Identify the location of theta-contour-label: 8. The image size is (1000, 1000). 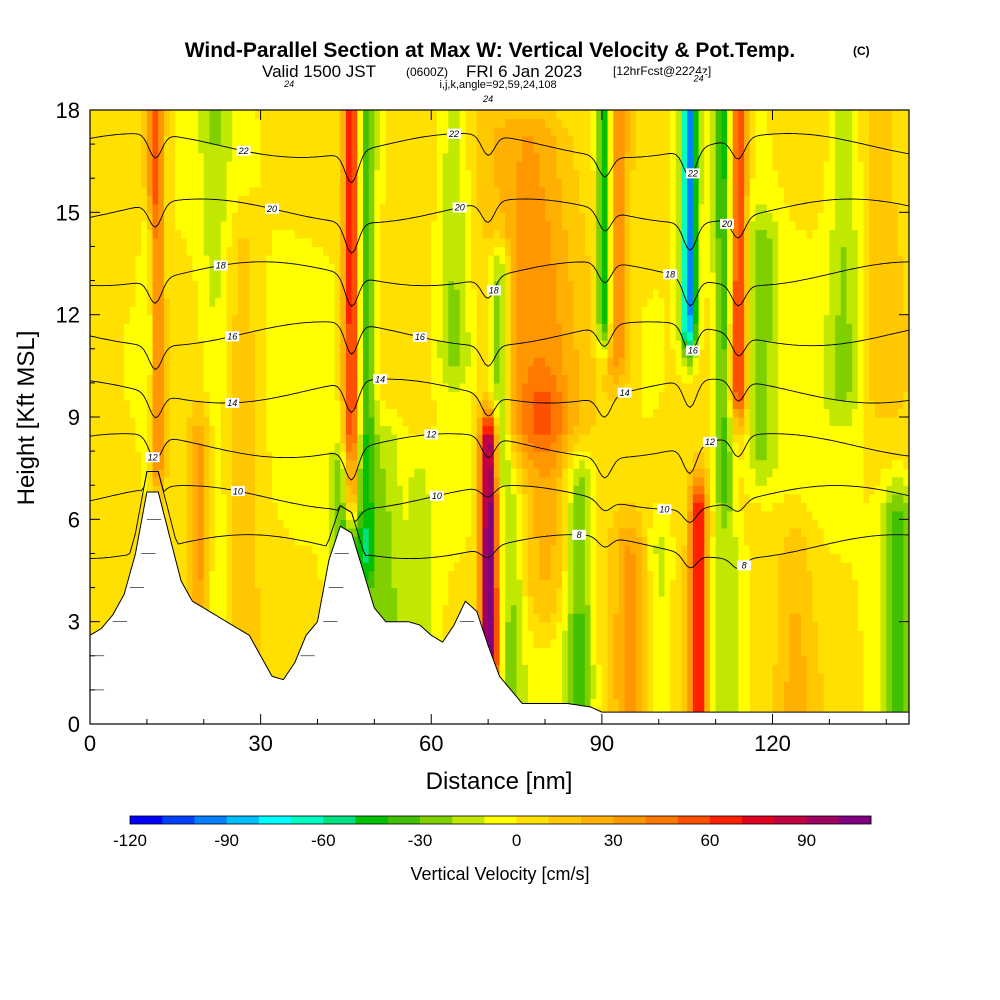
(579, 534).